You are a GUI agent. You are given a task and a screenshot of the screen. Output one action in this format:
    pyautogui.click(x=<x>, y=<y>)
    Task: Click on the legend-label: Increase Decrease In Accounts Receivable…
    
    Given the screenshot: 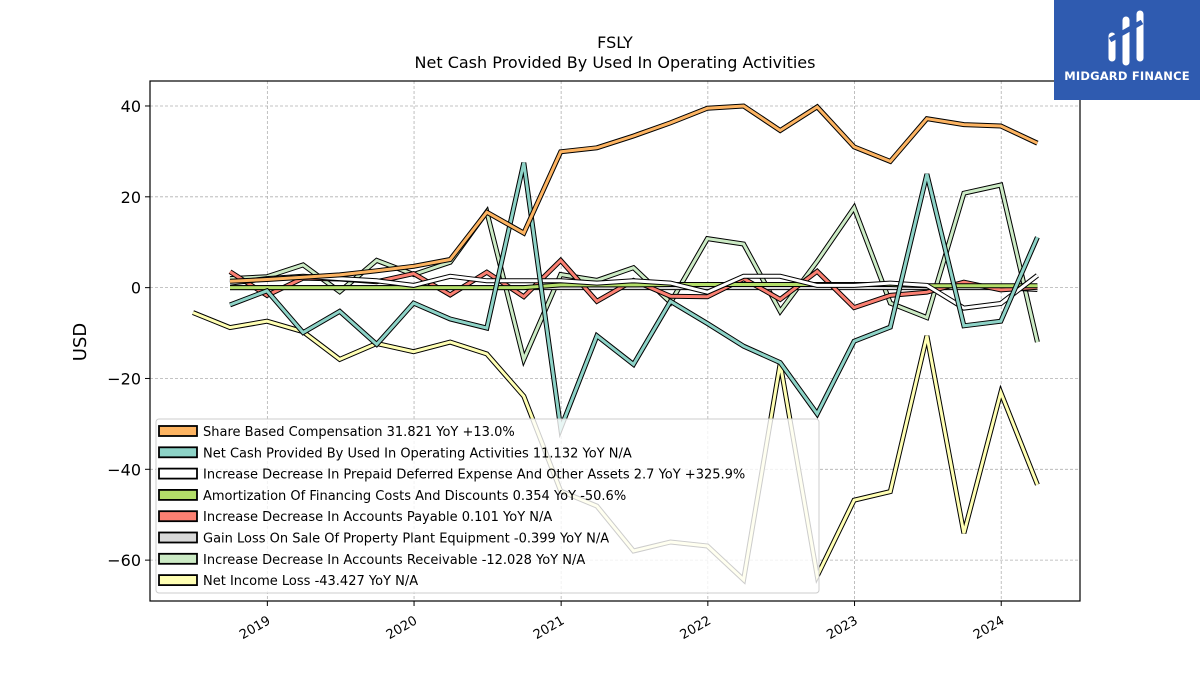 What is the action you would take?
    pyautogui.click(x=394, y=560)
    